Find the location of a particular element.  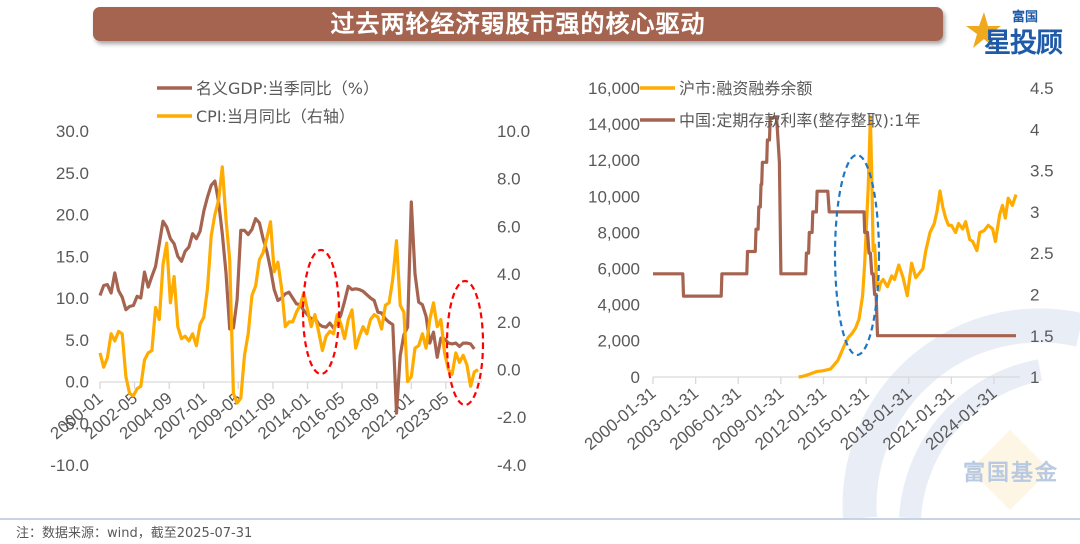

y-left-tick-label: 10.0 is located at coordinates (72, 298).